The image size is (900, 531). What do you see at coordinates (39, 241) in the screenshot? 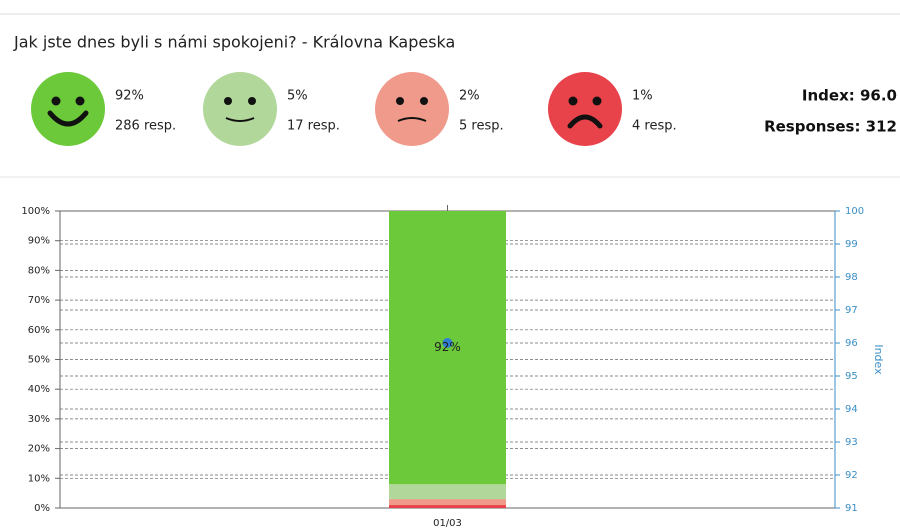
I see `y-tick-label: 90%` at bounding box center [39, 241].